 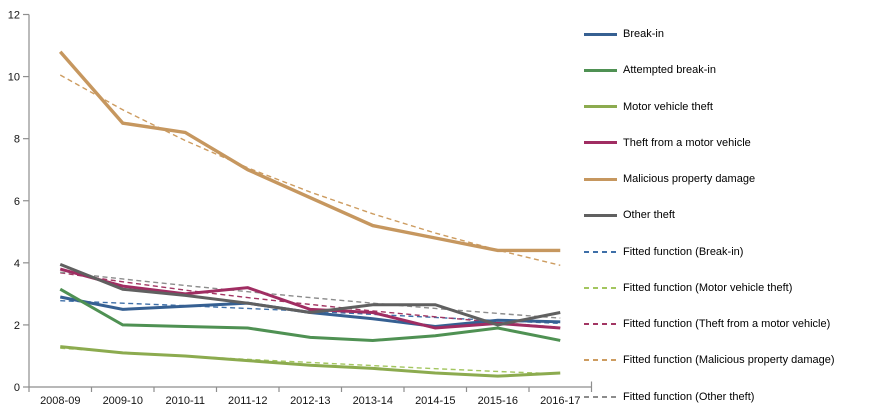 What do you see at coordinates (600, 215) in the screenshot?
I see `legend-swatch-other-theft` at bounding box center [600, 215].